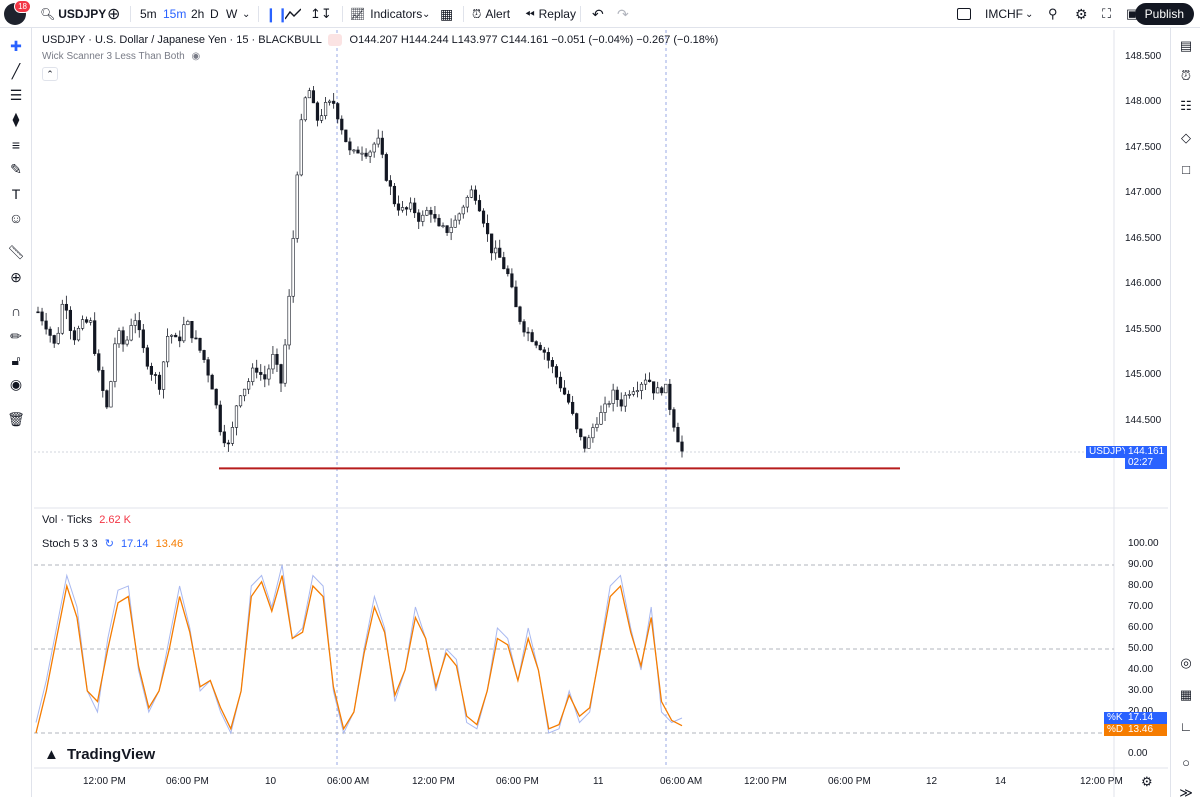 The image size is (1200, 803). What do you see at coordinates (1186, 726) in the screenshot?
I see `trading-panel-icon: ∟` at bounding box center [1186, 726].